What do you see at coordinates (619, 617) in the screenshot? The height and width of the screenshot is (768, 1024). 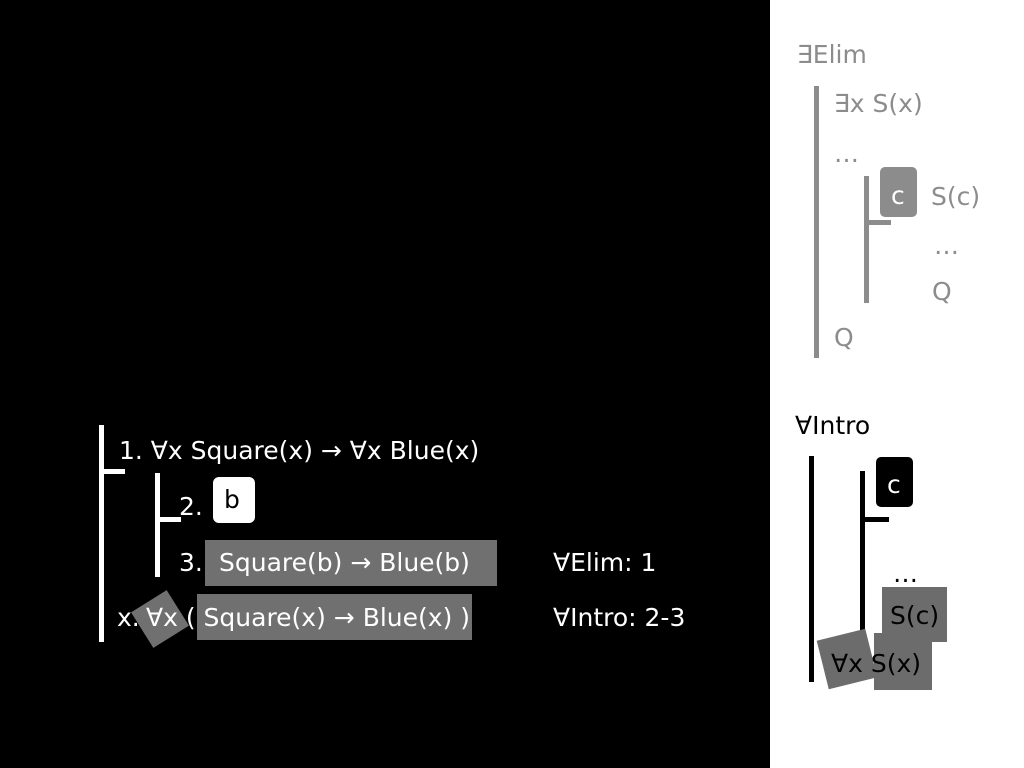 I see `proof-line-x-justification: ∀Intro: 2-3` at bounding box center [619, 617].